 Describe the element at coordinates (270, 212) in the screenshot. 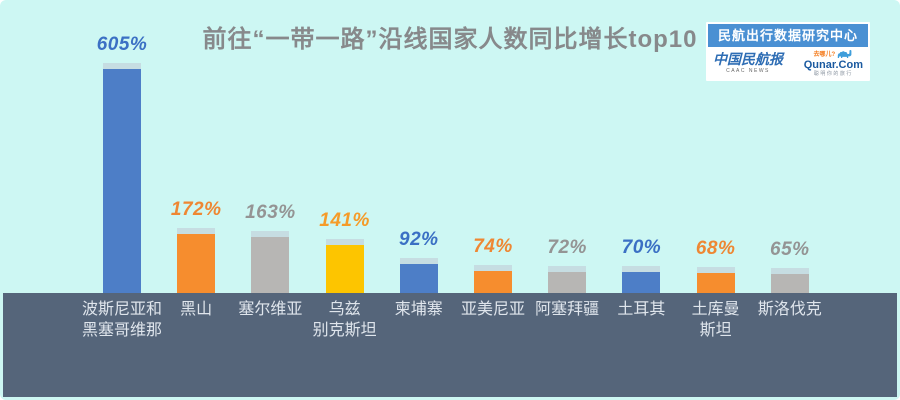

I see `bar-value-label: 163%` at that location.